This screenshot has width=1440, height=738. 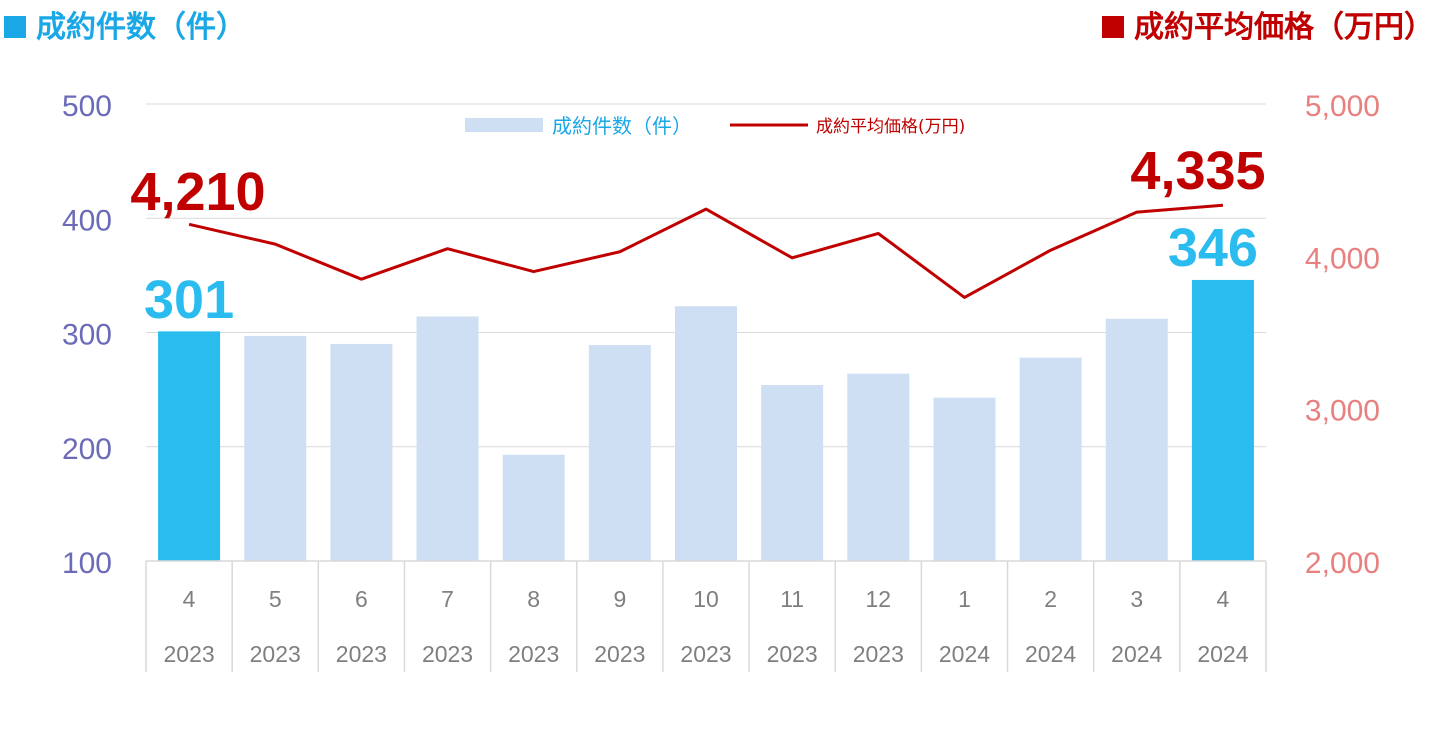 I want to click on line-last-value-label: 4,335, so click(x=1197, y=171).